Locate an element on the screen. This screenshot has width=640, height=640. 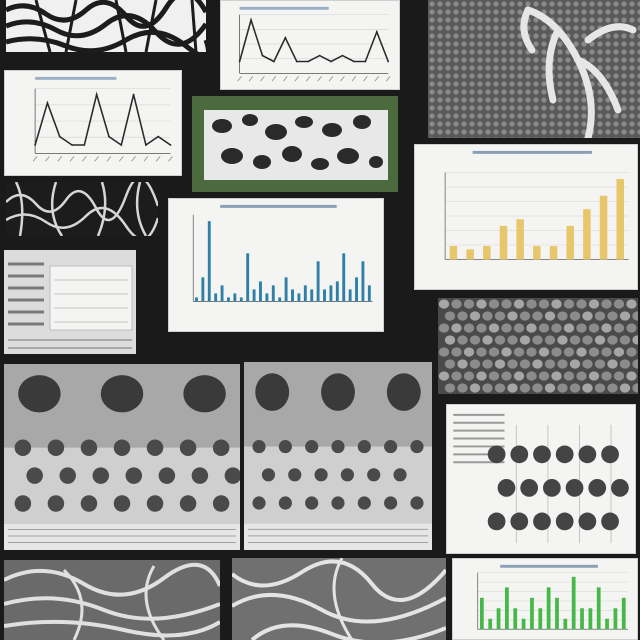
photo-spheres-left is located at coordinates (122, 457).